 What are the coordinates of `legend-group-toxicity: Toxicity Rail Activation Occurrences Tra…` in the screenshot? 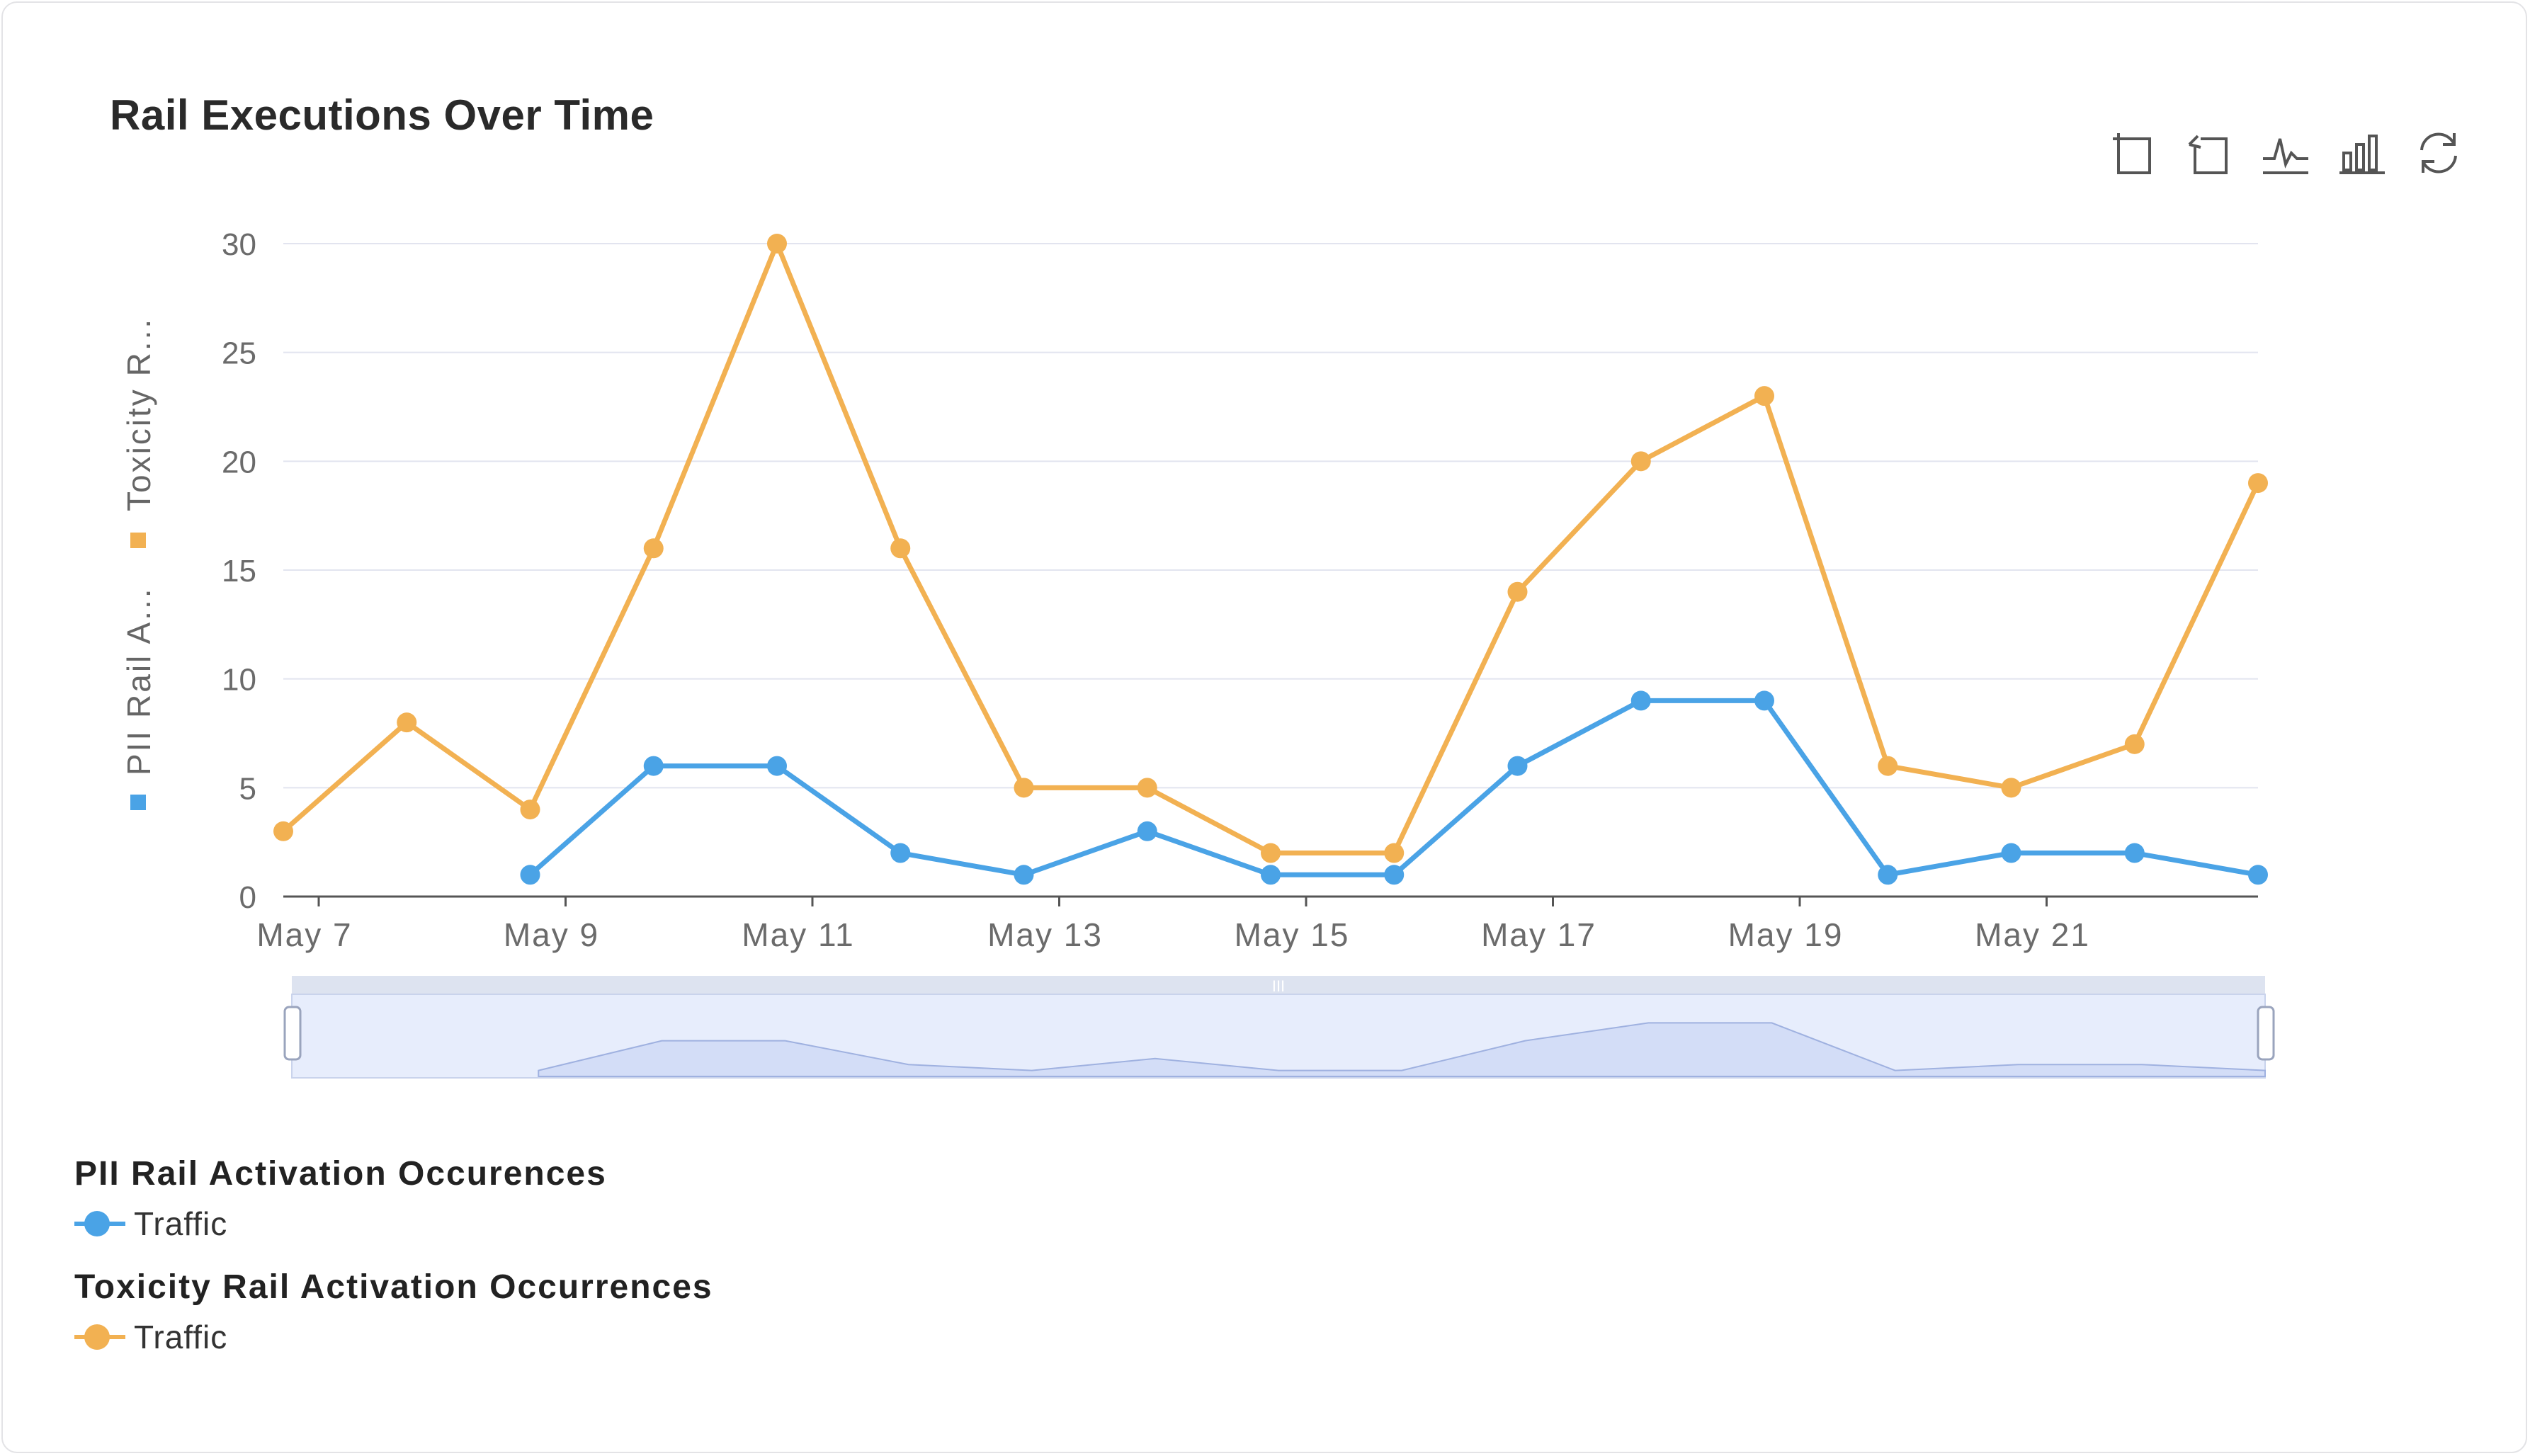 It's located at (393, 1312).